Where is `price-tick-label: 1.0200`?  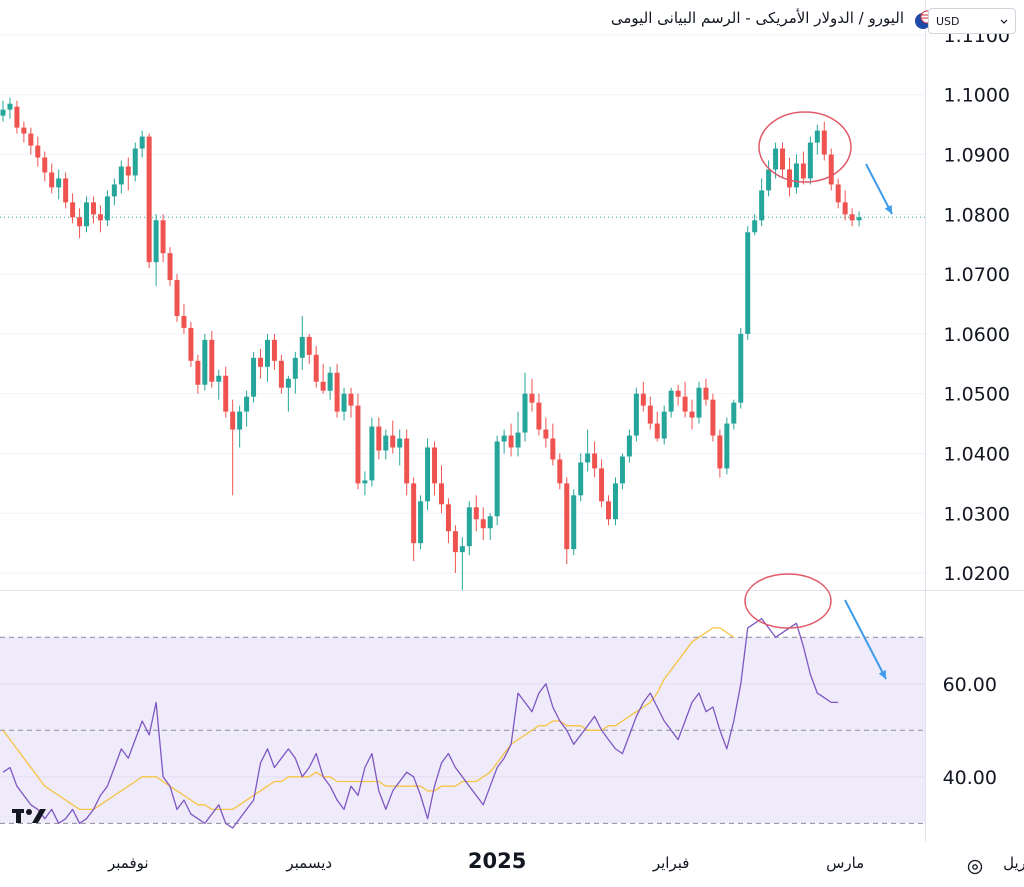 price-tick-label: 1.0200 is located at coordinates (977, 574).